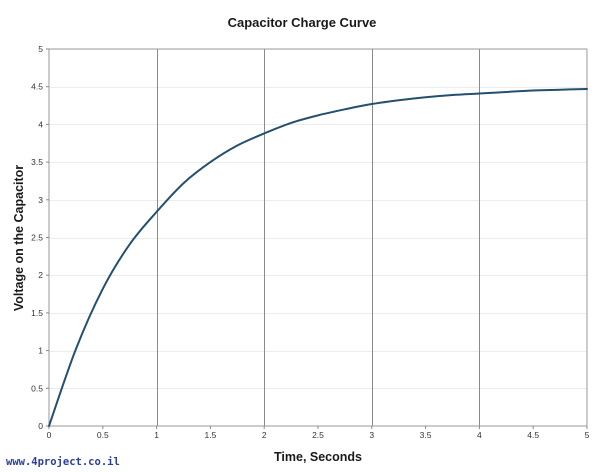 This screenshot has width=600, height=472. I want to click on y-axis-ticks: 0 0.5 1 1.5 2 2.5 3 3.5 4 4.5 5, so click(40, 237).